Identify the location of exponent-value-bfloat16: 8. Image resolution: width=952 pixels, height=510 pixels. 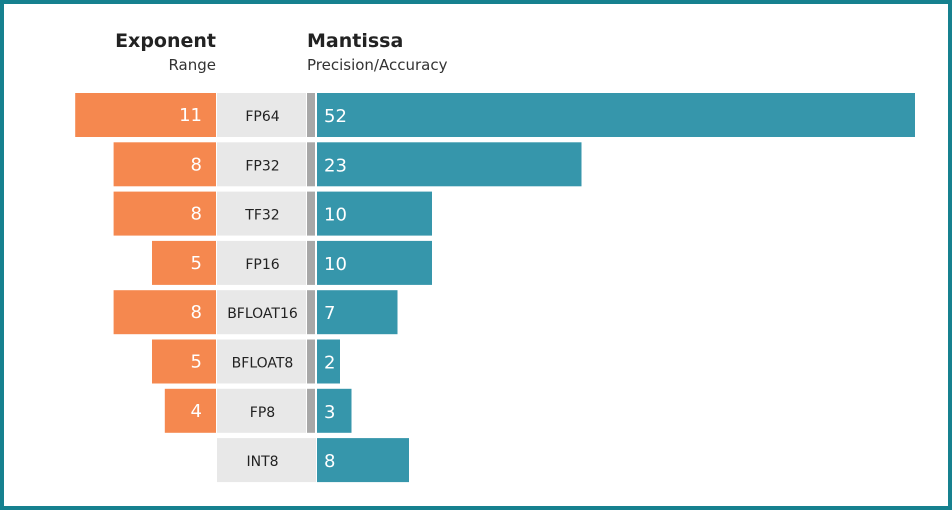
(196, 312).